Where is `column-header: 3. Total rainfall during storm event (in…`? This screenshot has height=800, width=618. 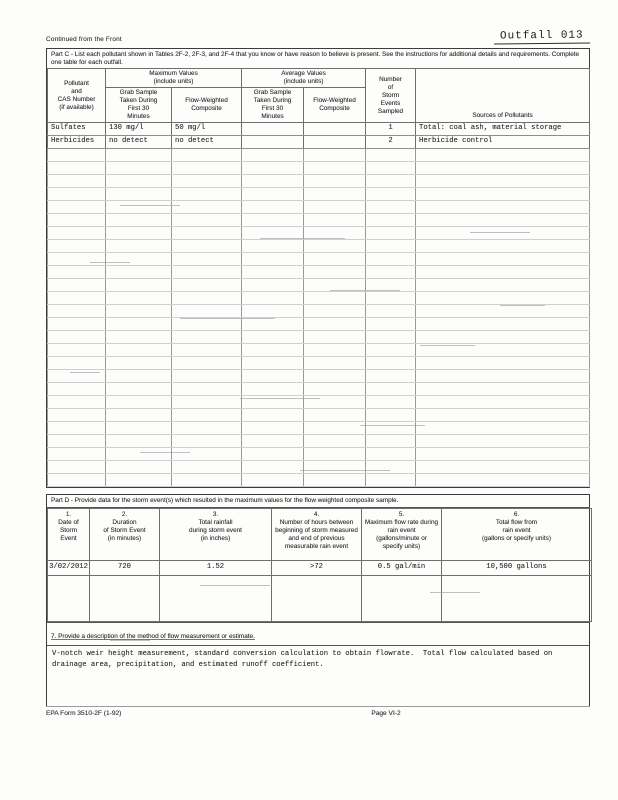 column-header: 3. Total rainfall during storm event (in… is located at coordinates (215, 534).